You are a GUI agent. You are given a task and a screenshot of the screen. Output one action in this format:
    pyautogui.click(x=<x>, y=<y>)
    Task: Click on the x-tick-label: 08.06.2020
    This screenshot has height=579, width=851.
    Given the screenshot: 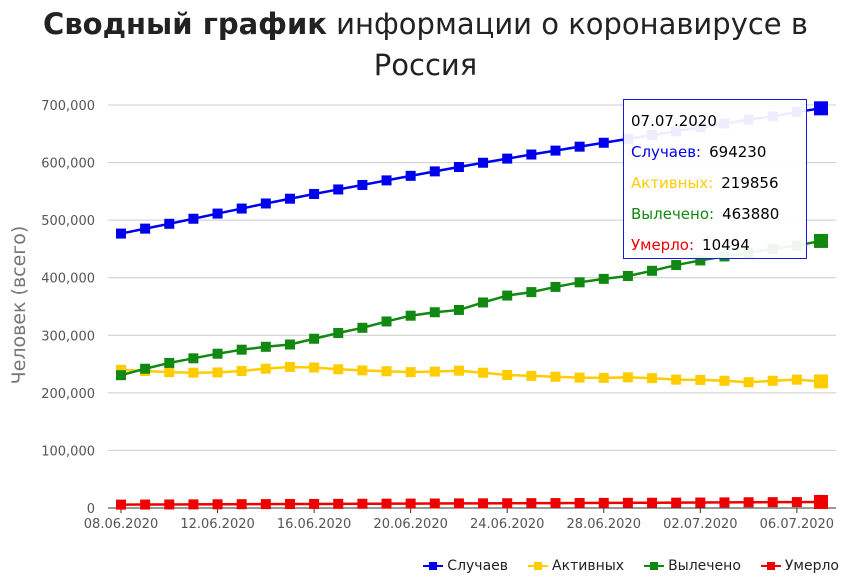 What is the action you would take?
    pyautogui.click(x=121, y=524)
    